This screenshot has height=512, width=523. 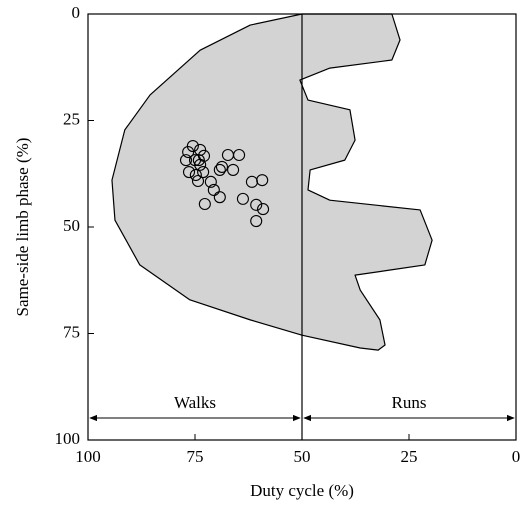 I want to click on annotation: Walks, so click(x=195, y=402).